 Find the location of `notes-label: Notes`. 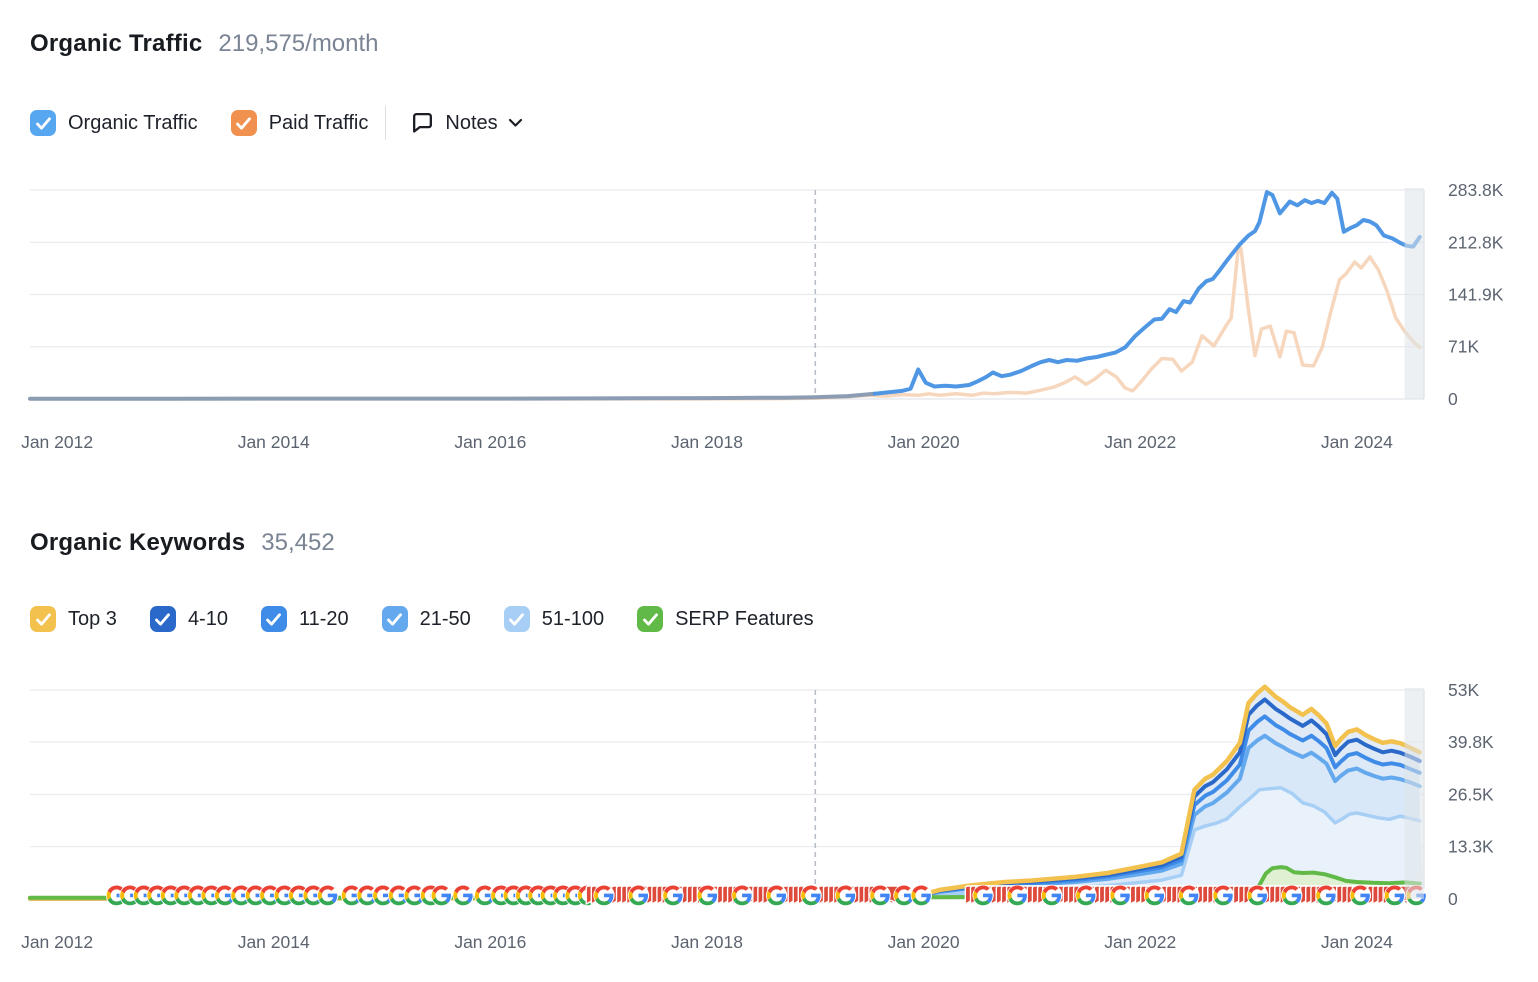

notes-label: Notes is located at coordinates (471, 122).